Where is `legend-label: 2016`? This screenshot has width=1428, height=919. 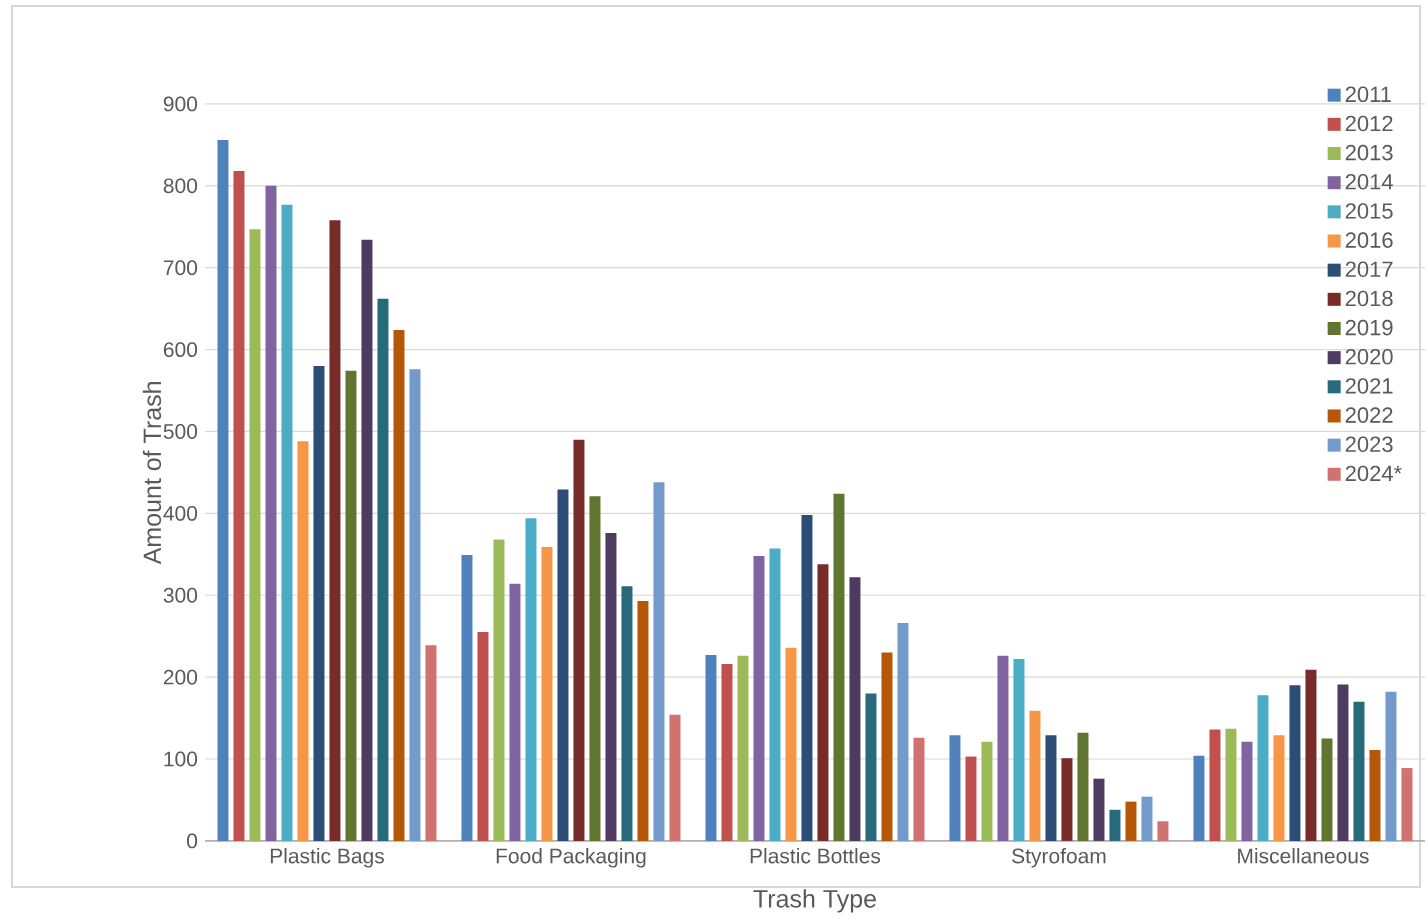 legend-label: 2016 is located at coordinates (1369, 240).